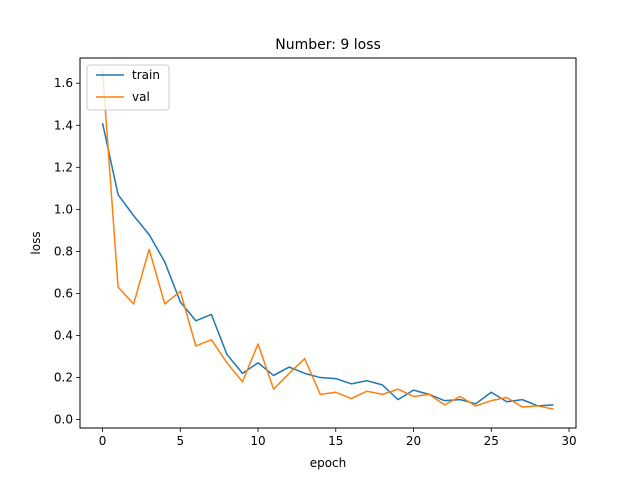 The height and width of the screenshot is (480, 640). Describe the element at coordinates (146, 75) in the screenshot. I see `legend-label-train: train` at that location.